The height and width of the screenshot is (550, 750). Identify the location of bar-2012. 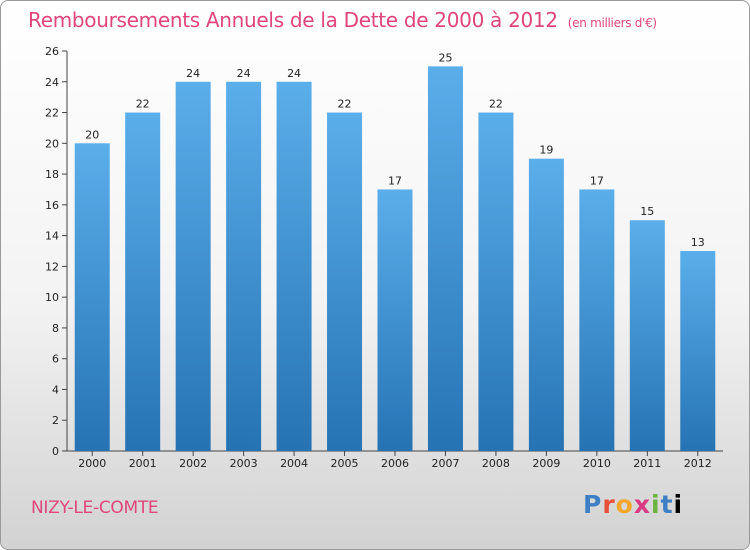
(698, 351).